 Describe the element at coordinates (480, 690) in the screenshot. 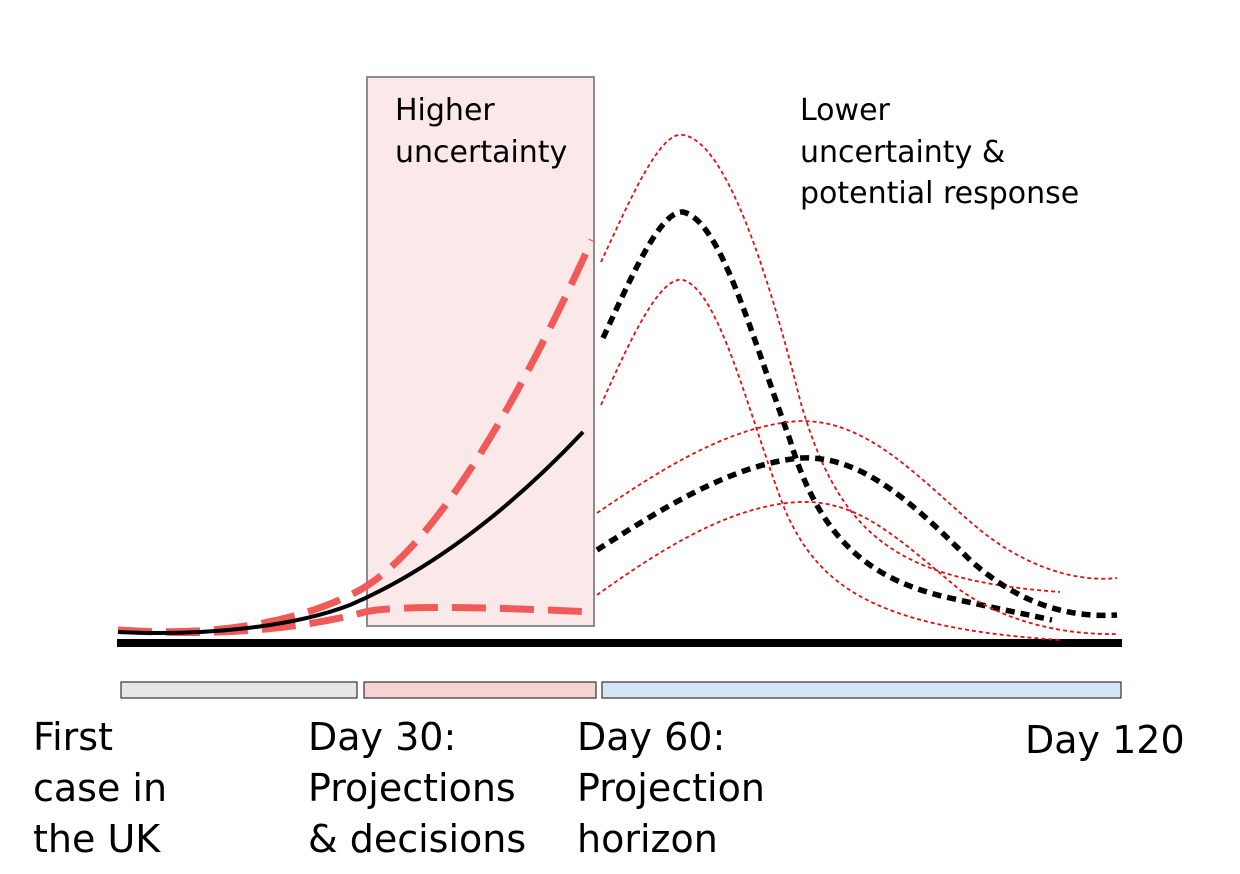

I see `phase-bar-projection` at that location.